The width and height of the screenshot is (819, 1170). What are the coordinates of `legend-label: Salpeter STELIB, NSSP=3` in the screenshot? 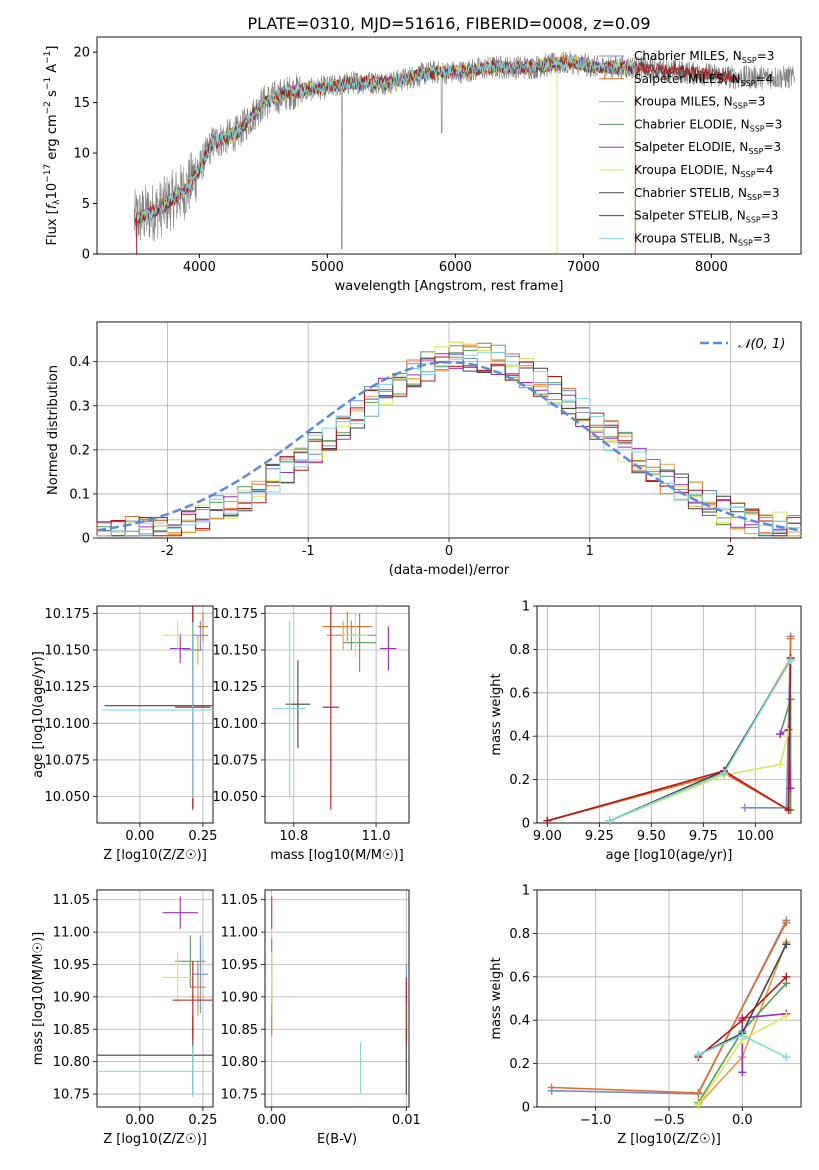 It's located at (706, 217).